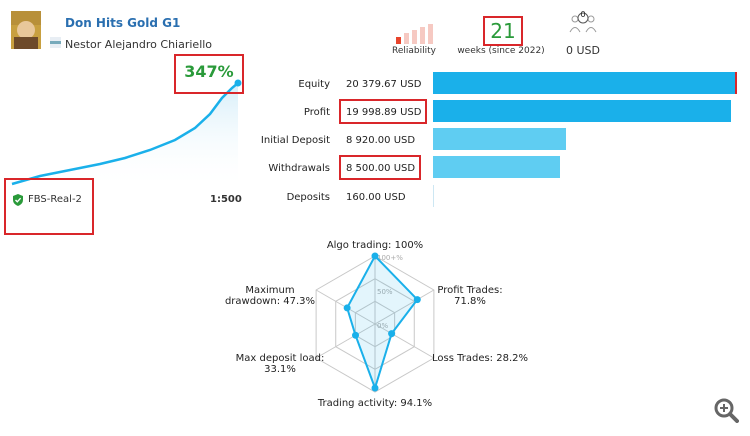 This screenshot has height=436, width=750. I want to click on signal-name-link: Don Hits Gold G1, so click(123, 23).